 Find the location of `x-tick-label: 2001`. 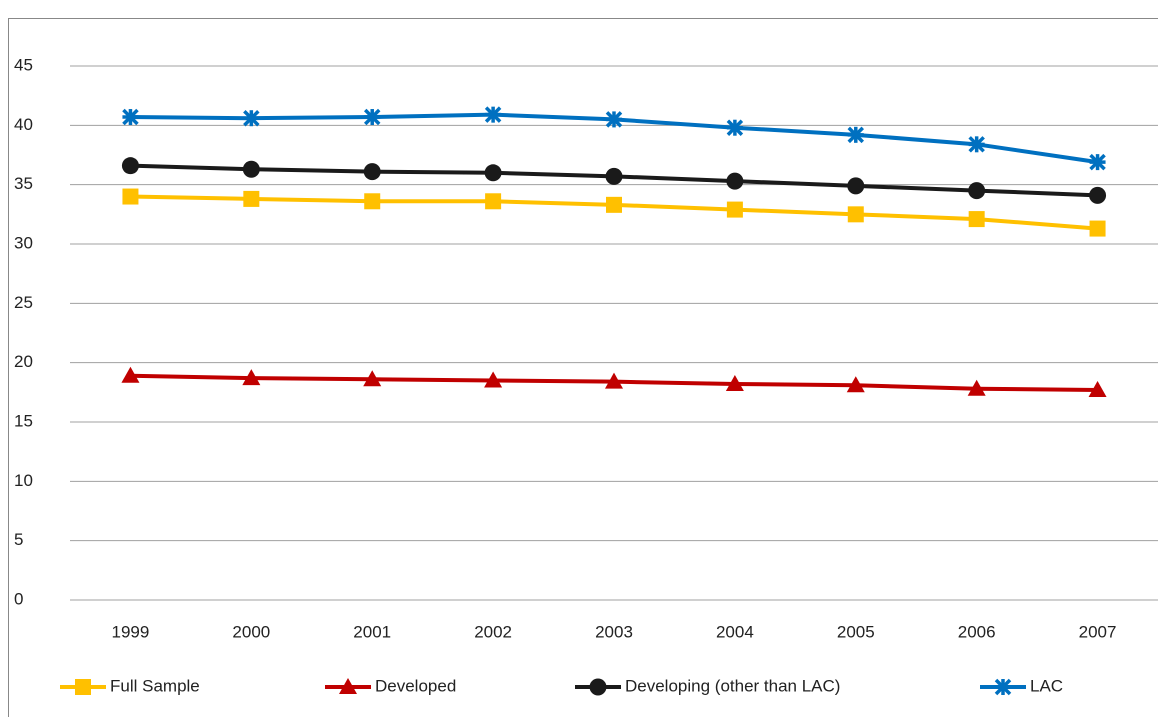

x-tick-label: 2001 is located at coordinates (372, 631).